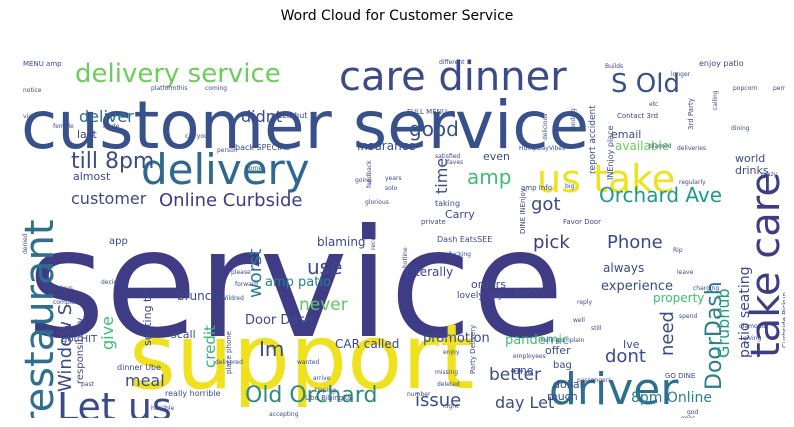 Image resolution: width=794 pixels, height=427 pixels. I want to click on word-via: via, so click(27, 116).